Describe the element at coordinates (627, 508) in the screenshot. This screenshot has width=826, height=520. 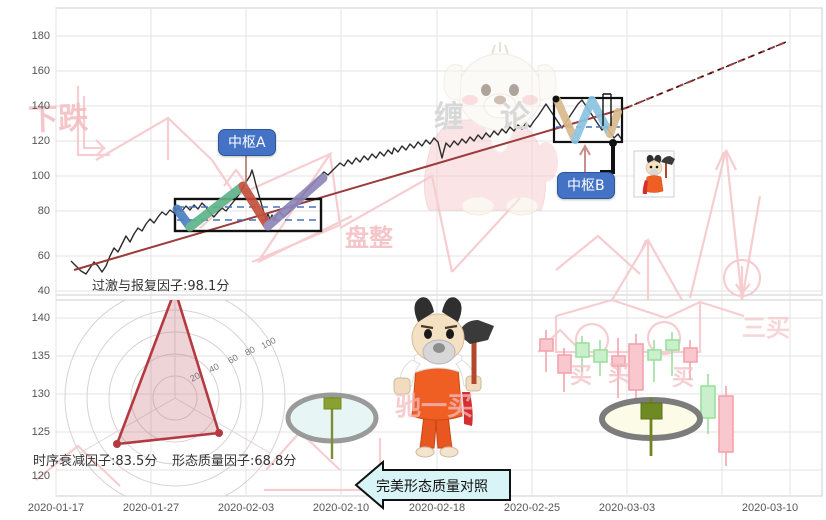
I see `xtick-6: 2020-03-03` at that location.